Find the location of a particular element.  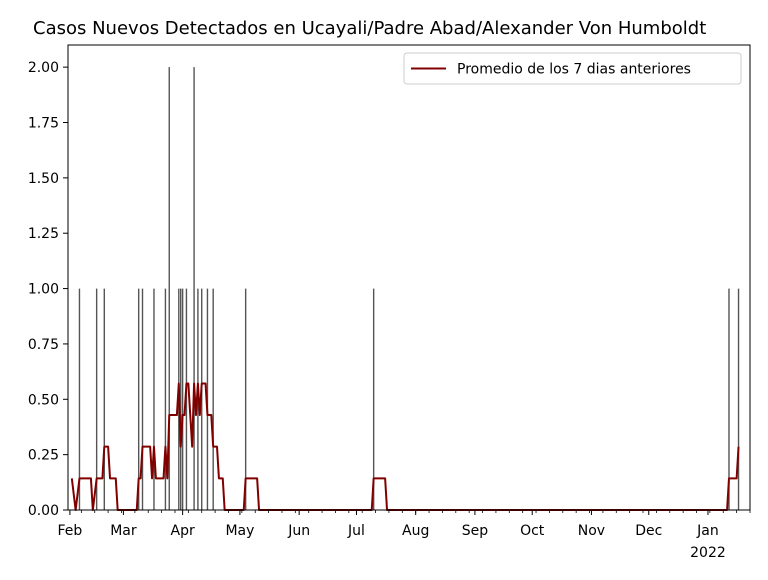

x-tick-label: Aug is located at coordinates (415, 531).